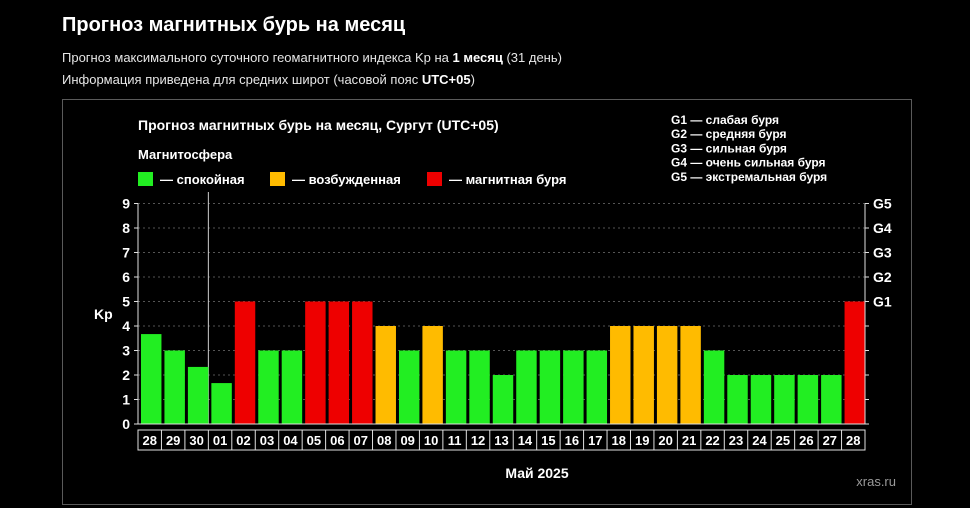 The image size is (970, 508). I want to click on x-tick-label: 21, so click(689, 440).